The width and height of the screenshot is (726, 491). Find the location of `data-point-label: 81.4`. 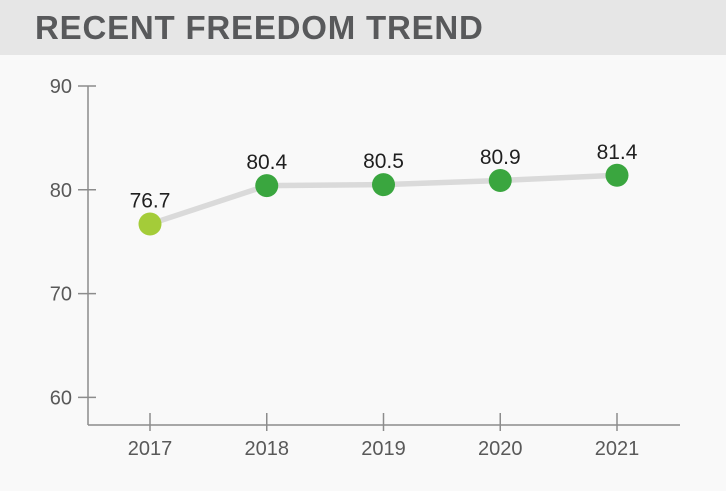

data-point-label: 81.4 is located at coordinates (617, 152).